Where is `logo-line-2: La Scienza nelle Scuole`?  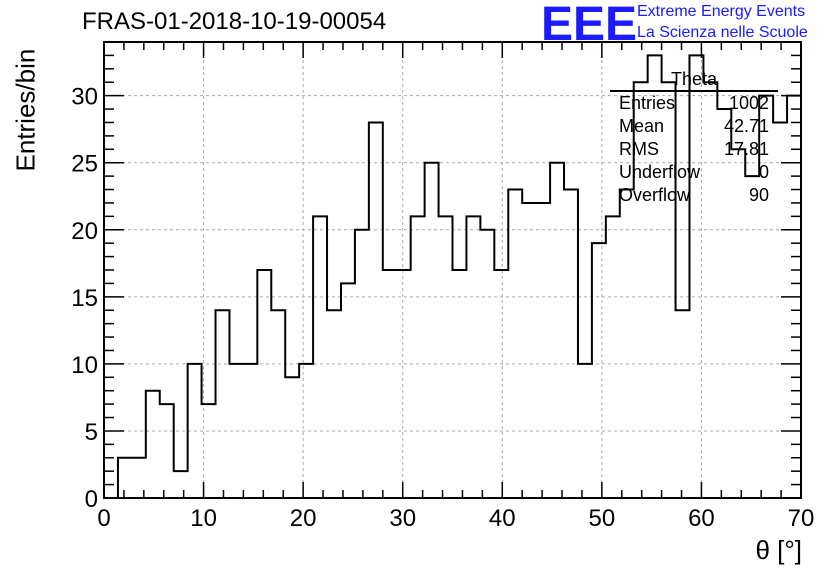
logo-line-2: La Scienza nelle Scuole is located at coordinates (722, 32).